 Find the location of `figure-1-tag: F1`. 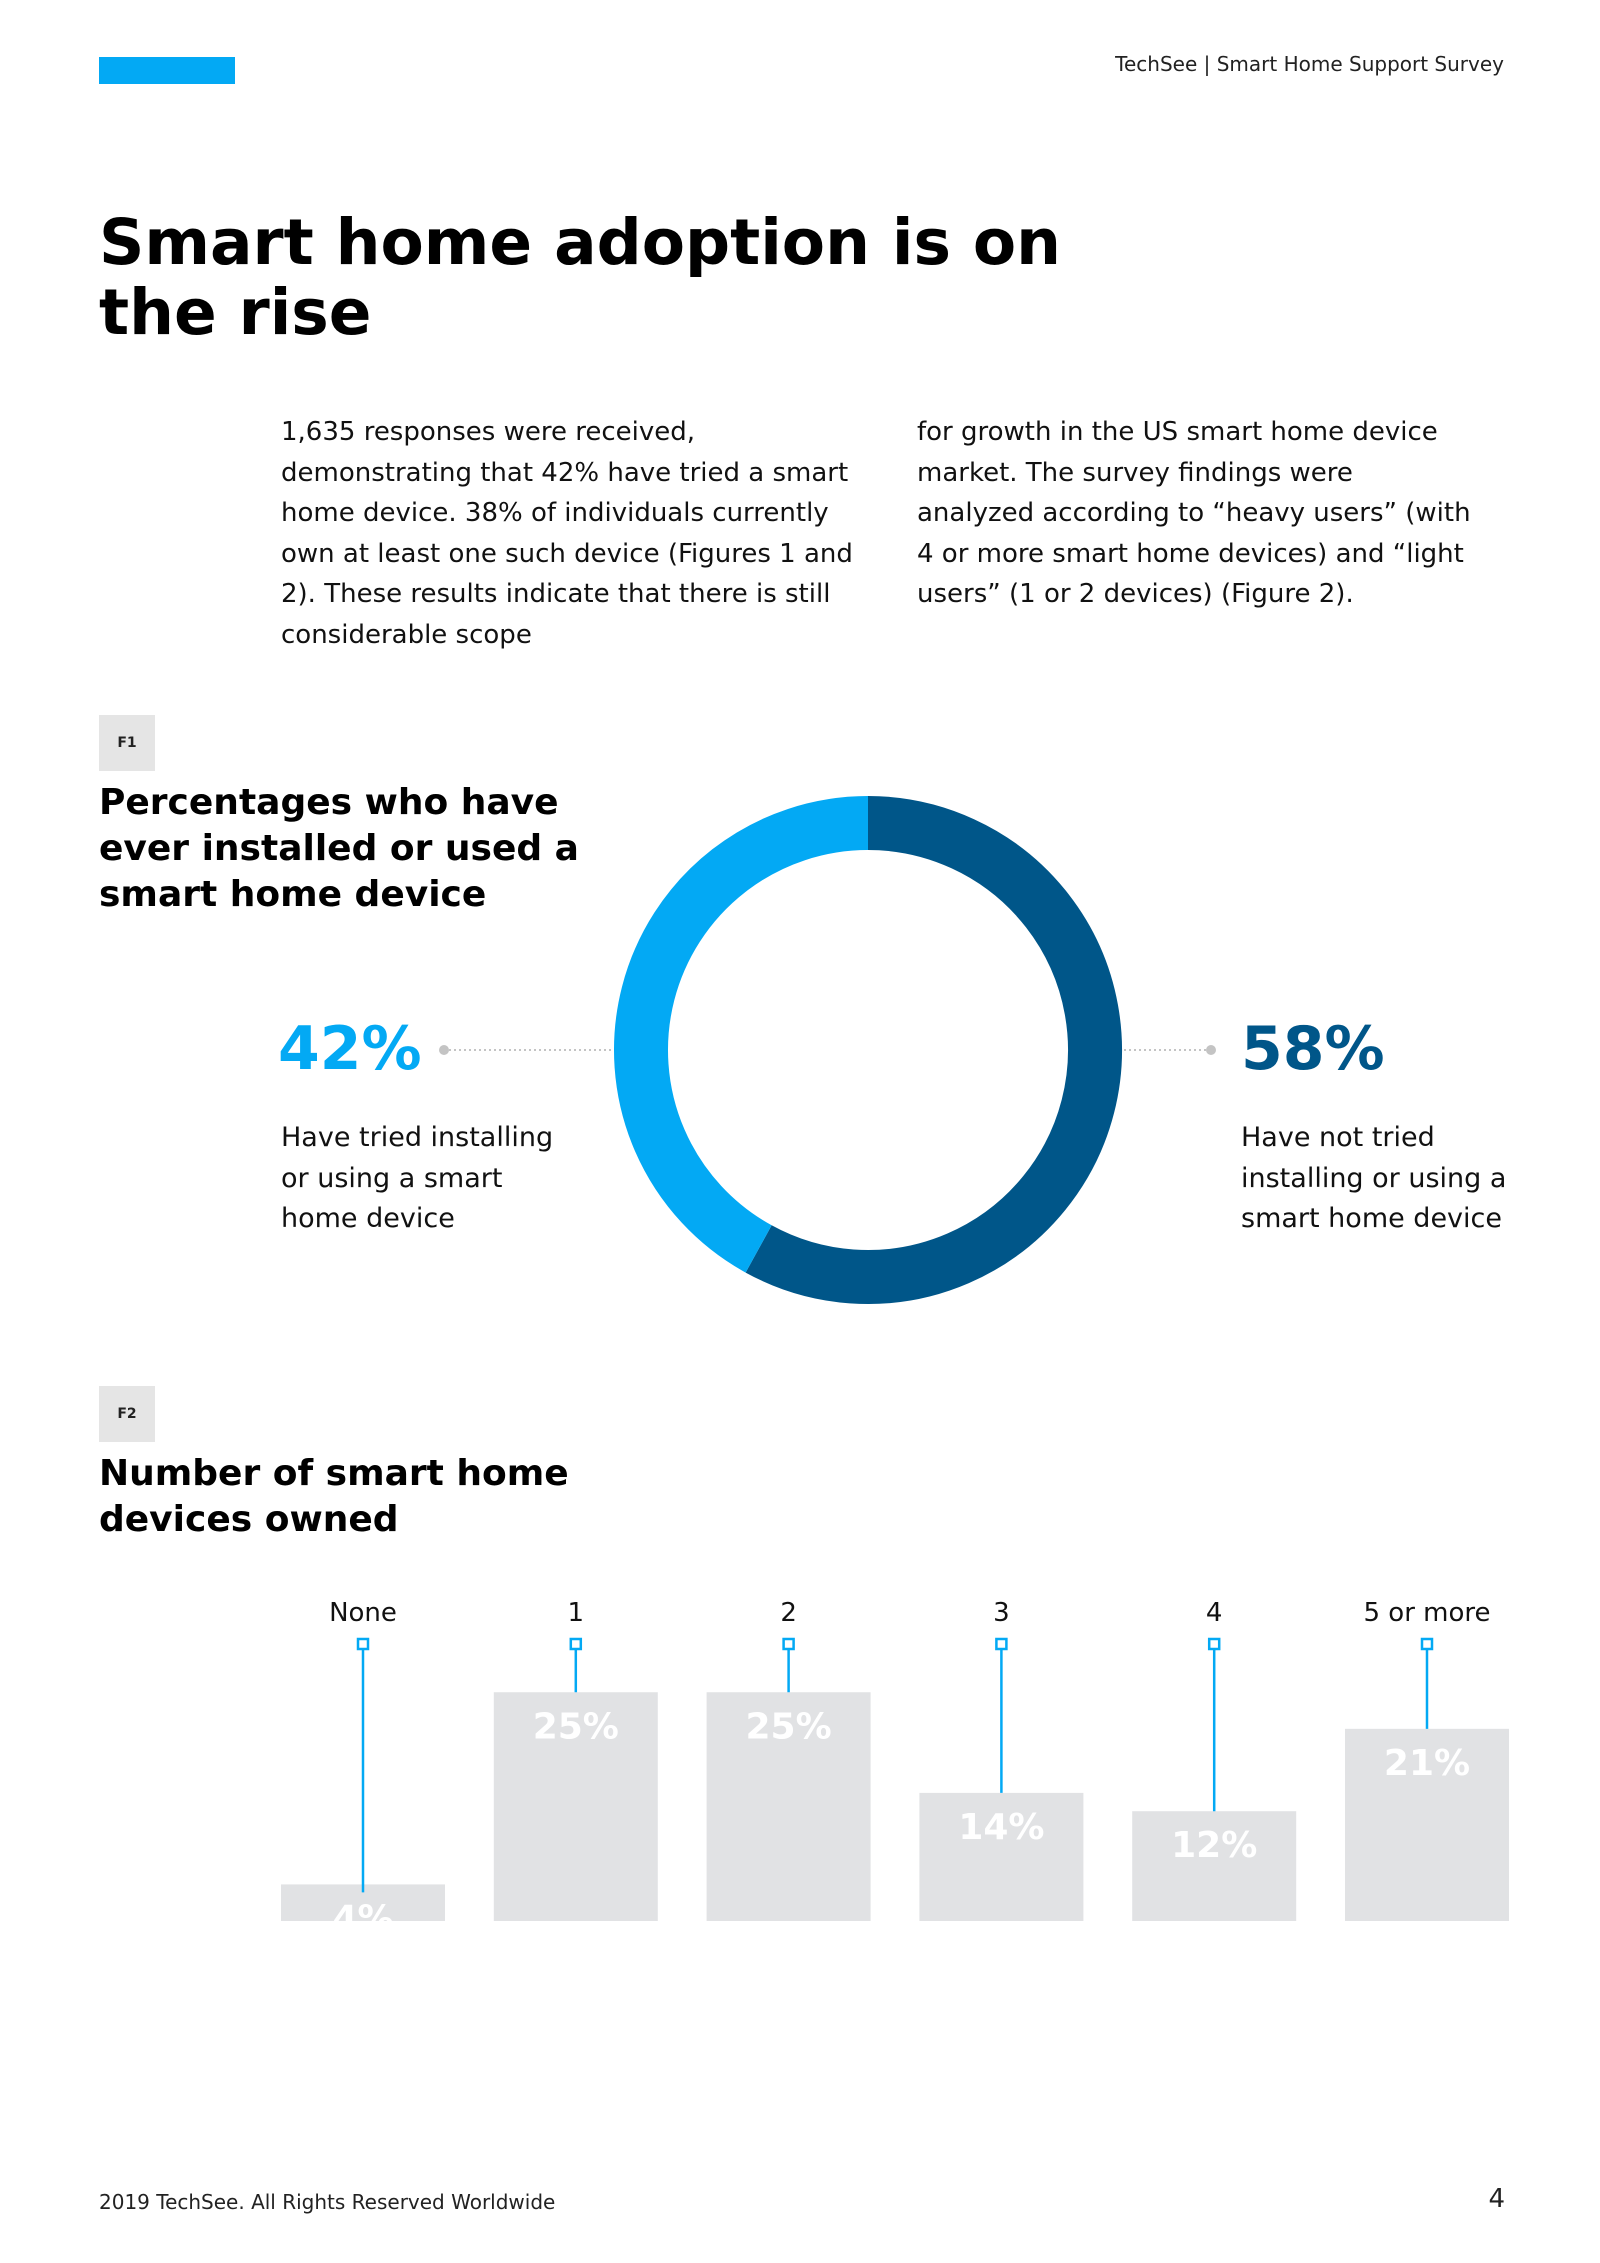

figure-1-tag: F1 is located at coordinates (127, 743).